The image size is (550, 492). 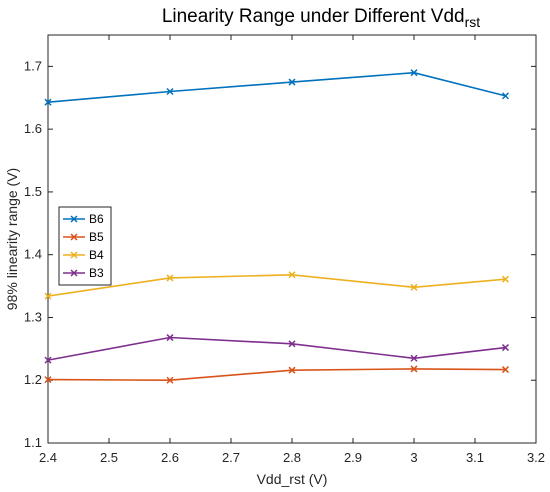 I want to click on legend-label: B6, so click(x=96, y=219).